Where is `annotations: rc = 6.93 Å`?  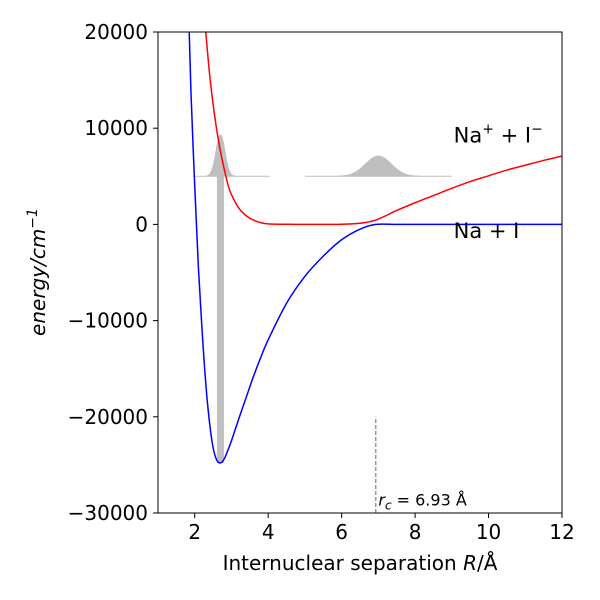 annotations: rc = 6.93 Å is located at coordinates (422, 501).